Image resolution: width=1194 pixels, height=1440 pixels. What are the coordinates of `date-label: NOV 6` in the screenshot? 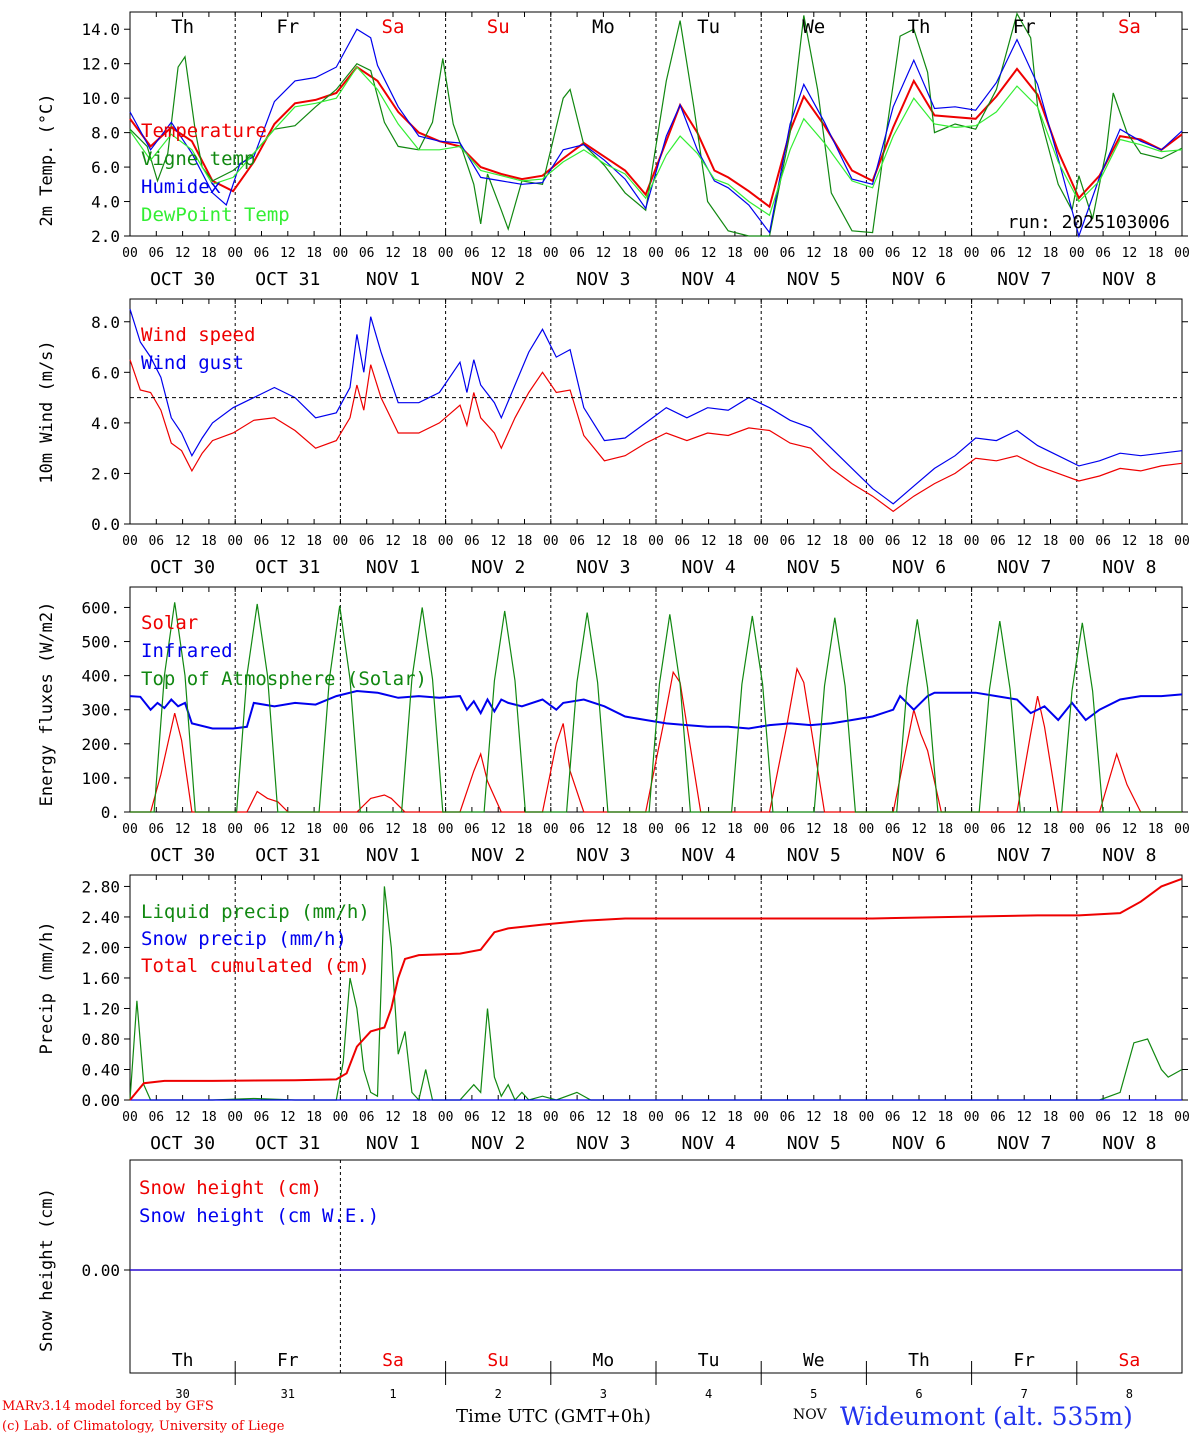 It's located at (919, 567).